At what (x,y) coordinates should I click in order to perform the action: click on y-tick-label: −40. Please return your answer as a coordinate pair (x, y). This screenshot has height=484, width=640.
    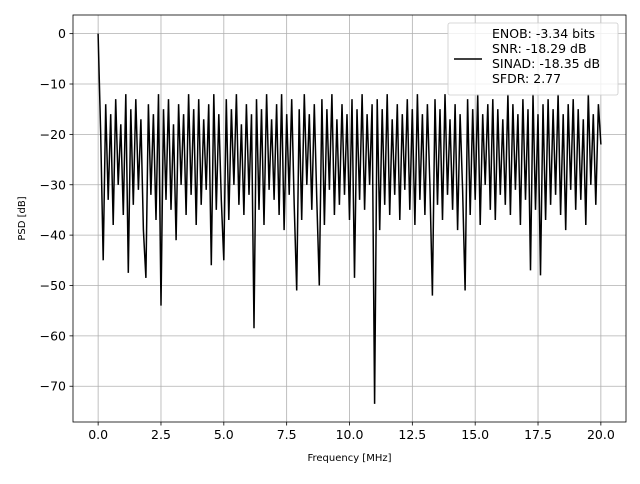
    Looking at the image, I should click on (53, 235).